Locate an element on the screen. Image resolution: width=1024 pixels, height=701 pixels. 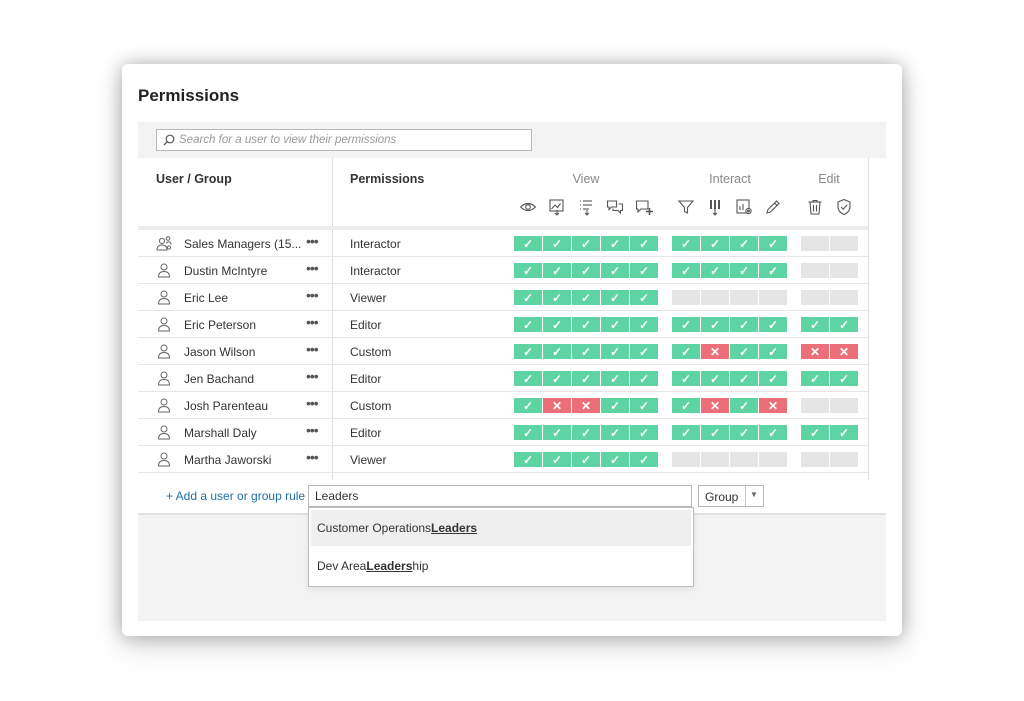
search-box is located at coordinates (344, 140).